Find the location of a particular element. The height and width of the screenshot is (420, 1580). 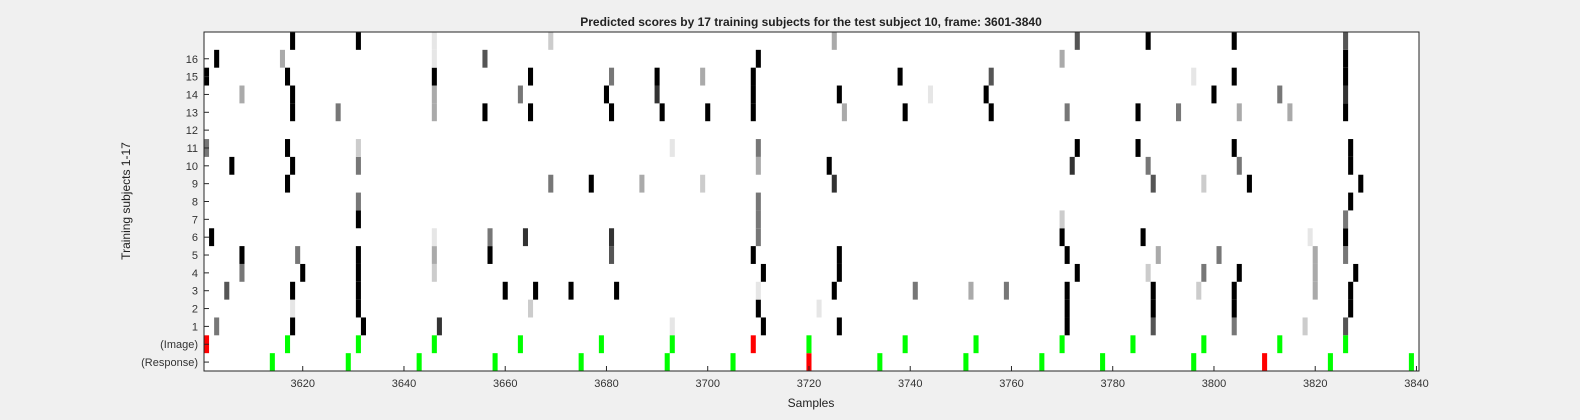

x-tick-label: 3800 is located at coordinates (1214, 384).